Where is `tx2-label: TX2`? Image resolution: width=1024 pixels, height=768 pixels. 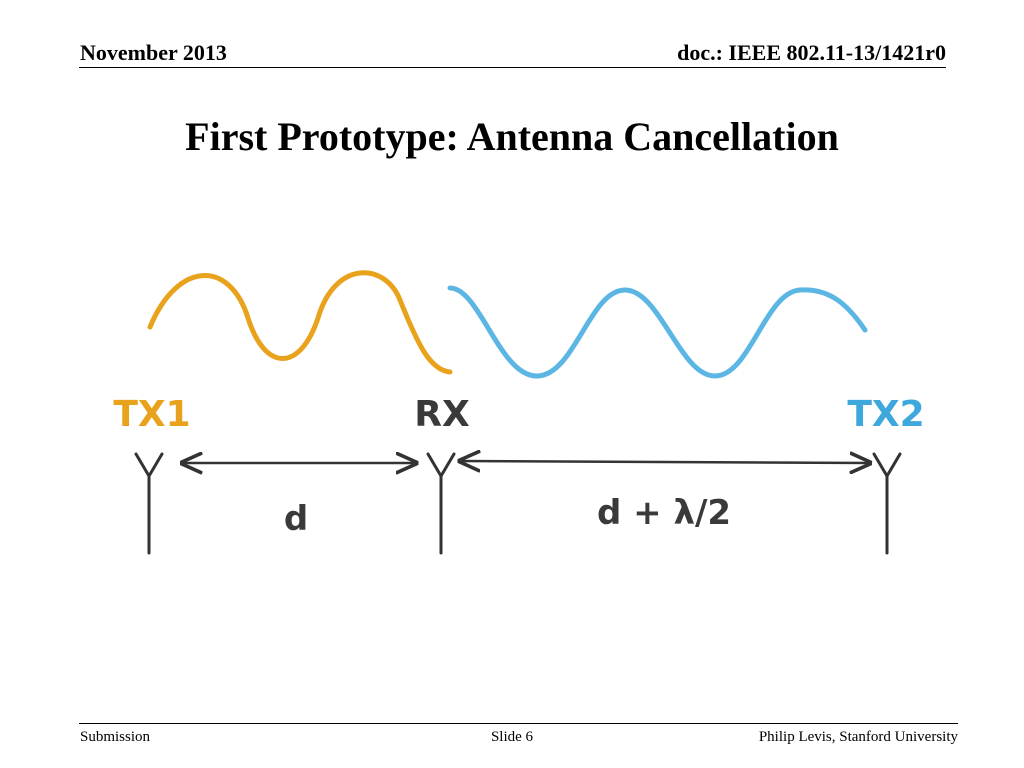
tx2-label: TX2 is located at coordinates (885, 414).